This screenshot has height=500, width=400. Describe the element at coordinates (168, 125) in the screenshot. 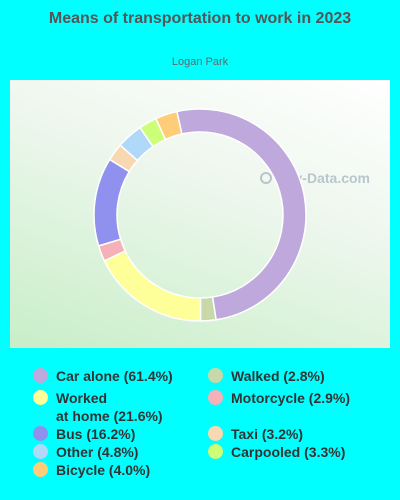

I see `slice-bicycle` at that location.